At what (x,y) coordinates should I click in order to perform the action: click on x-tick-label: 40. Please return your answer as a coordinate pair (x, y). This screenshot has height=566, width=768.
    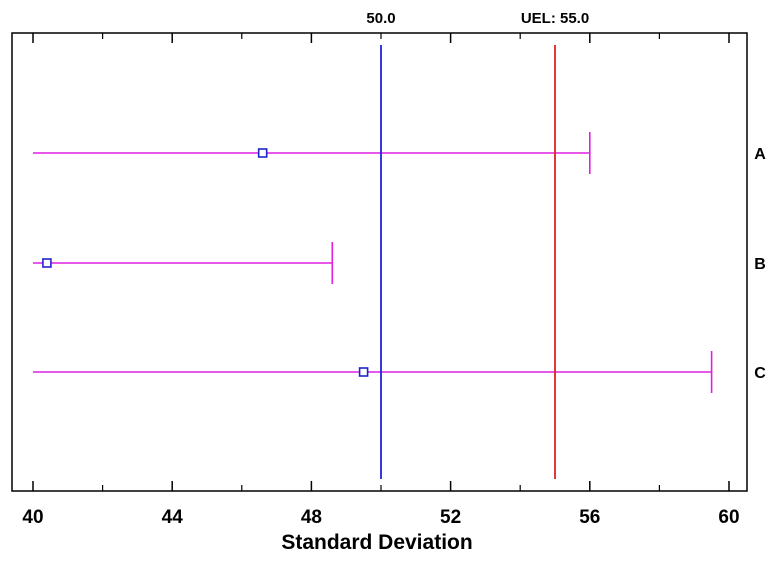
    Looking at the image, I should click on (32, 517).